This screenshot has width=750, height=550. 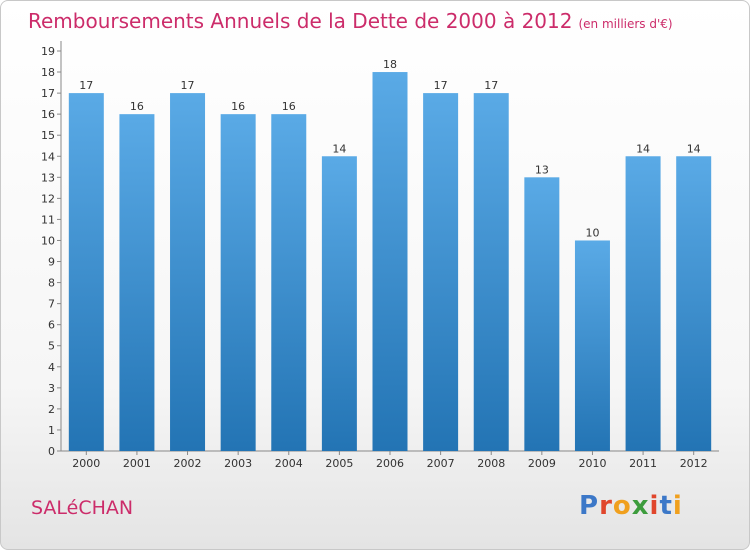 What do you see at coordinates (188, 272) in the screenshot?
I see `bar-2002` at bounding box center [188, 272].